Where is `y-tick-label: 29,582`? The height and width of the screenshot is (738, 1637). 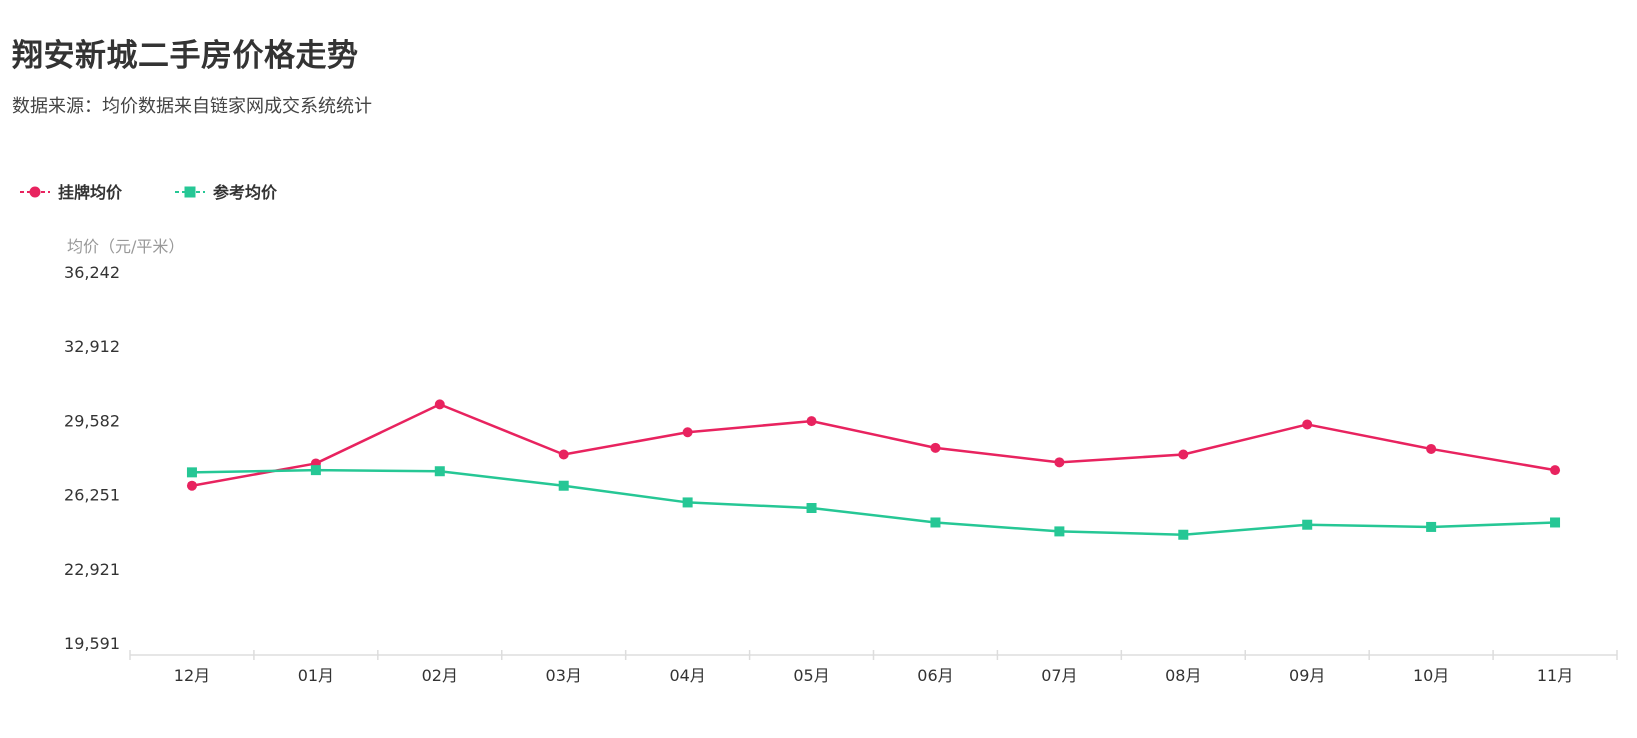
y-tick-label: 29,582 is located at coordinates (92, 420).